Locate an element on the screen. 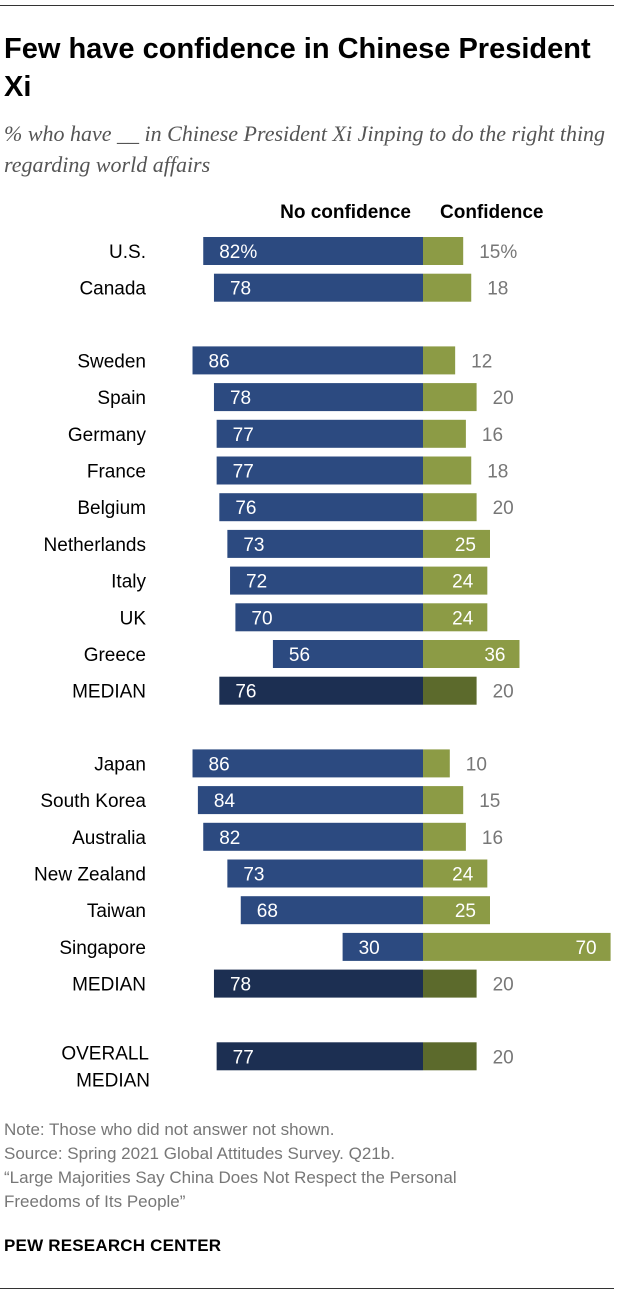  value-label-no-confidence: 30 is located at coordinates (369, 948).